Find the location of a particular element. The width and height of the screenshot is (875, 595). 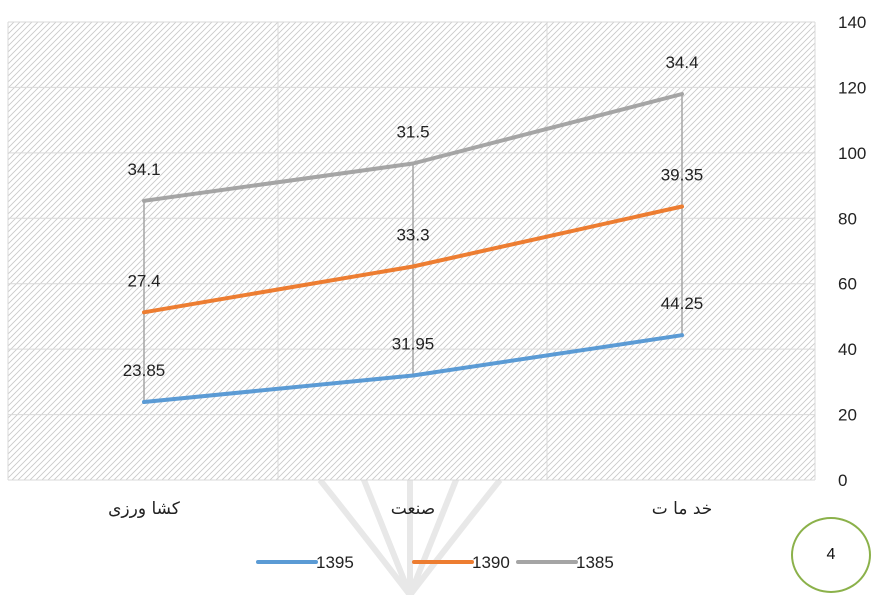

data-label: 23.85 is located at coordinates (144, 370).